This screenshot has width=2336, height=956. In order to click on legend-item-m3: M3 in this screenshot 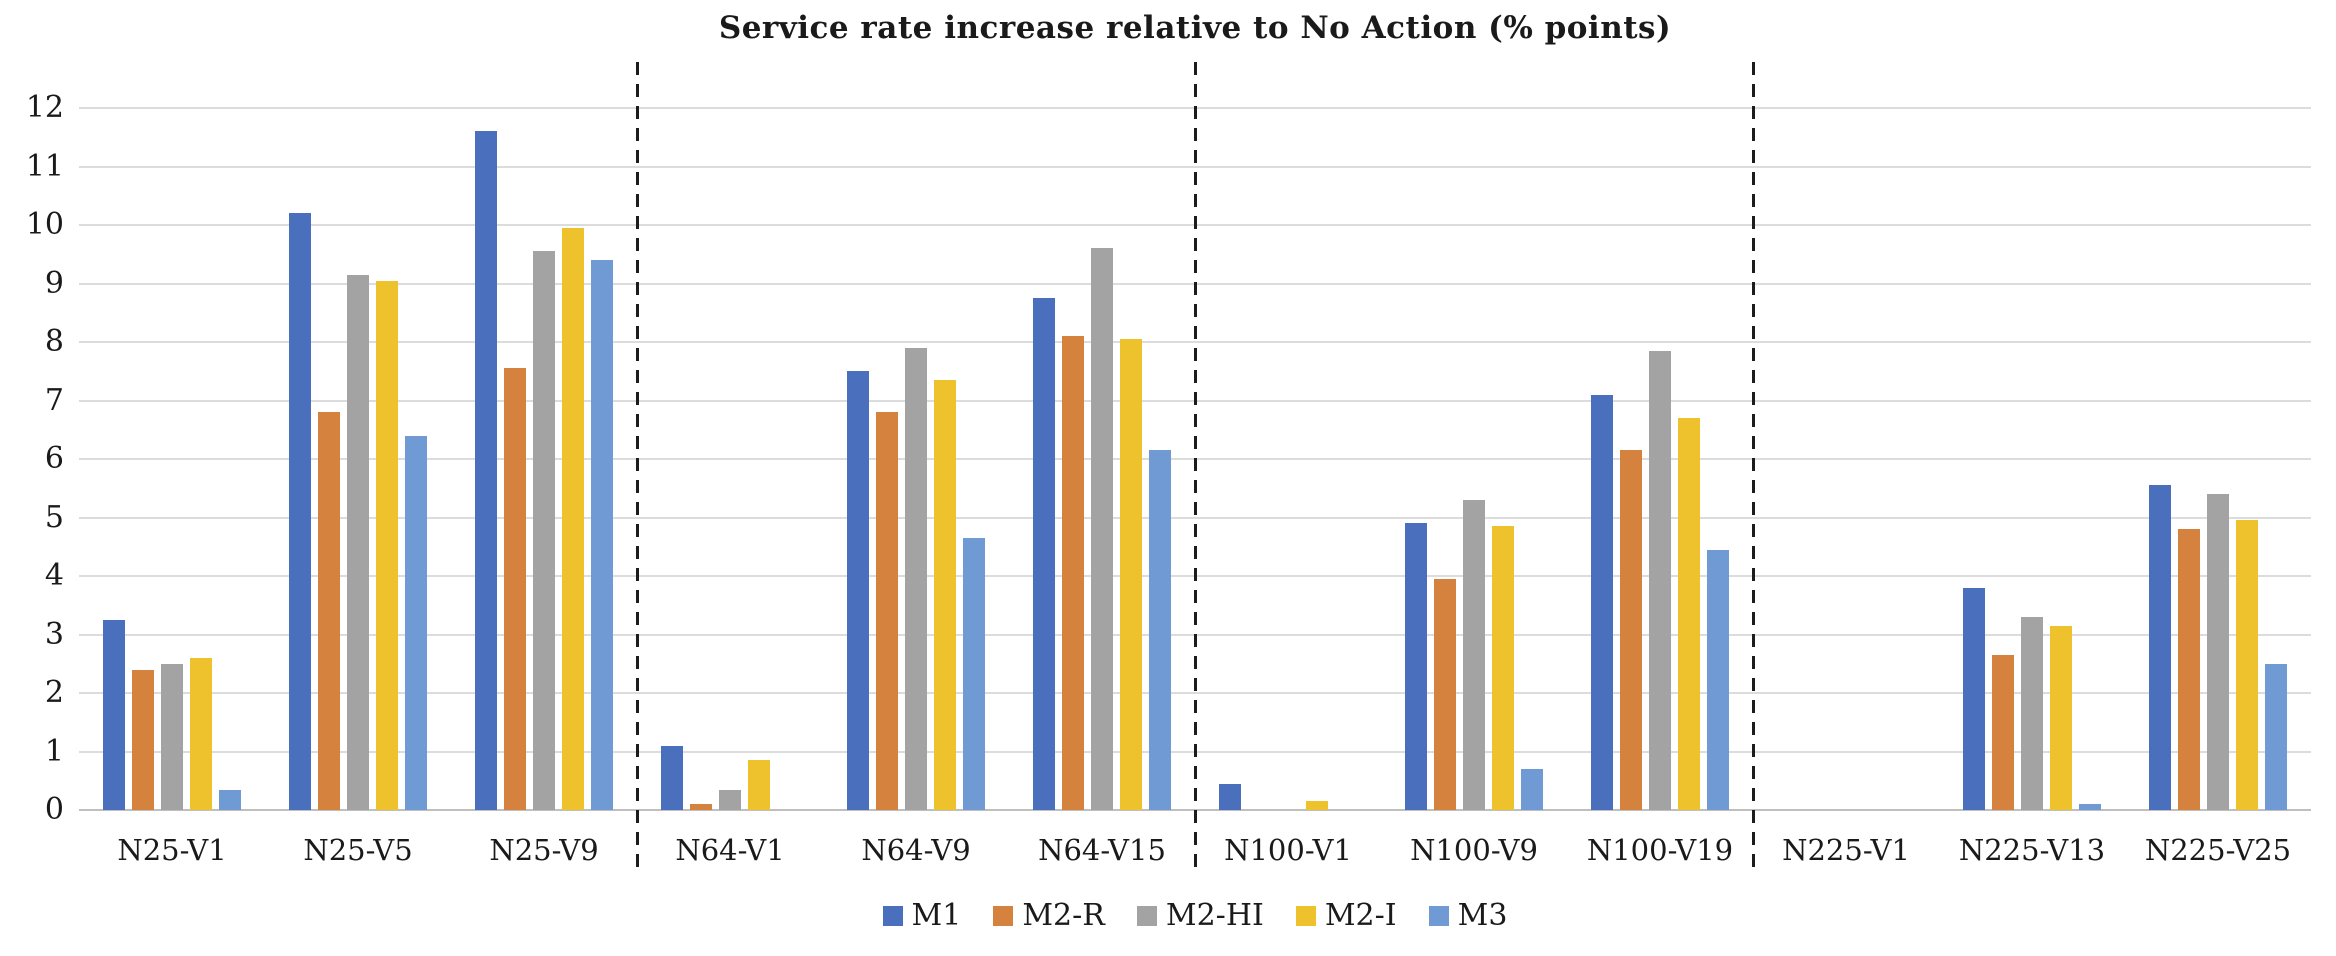, I will do `click(1468, 916)`.